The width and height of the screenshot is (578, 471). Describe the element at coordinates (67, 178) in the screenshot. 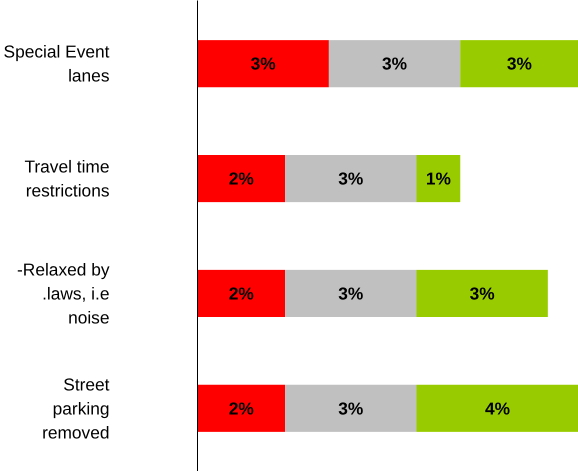

I see `y-tick-label: Travel time restrictions` at that location.